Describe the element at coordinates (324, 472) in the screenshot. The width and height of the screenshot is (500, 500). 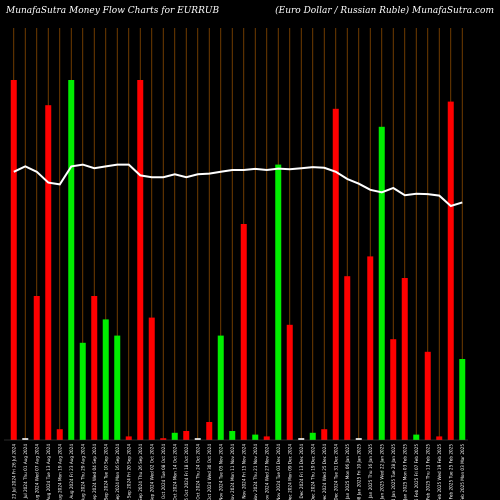
I see `x-tick-label: Mon 23 Dec 2024 Wed 25 Dec 2024` at that location.